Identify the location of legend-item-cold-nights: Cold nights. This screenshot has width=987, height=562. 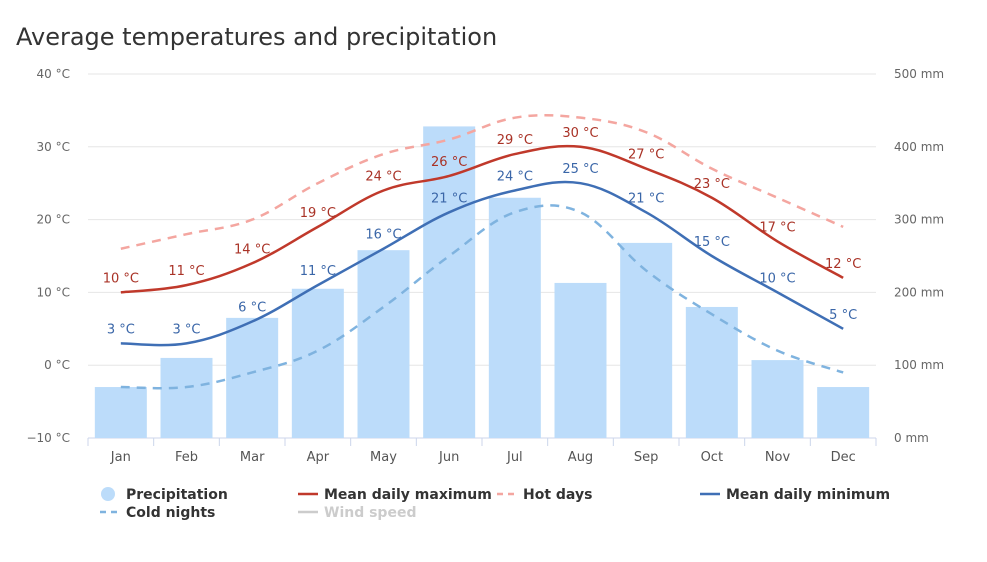
(157, 513).